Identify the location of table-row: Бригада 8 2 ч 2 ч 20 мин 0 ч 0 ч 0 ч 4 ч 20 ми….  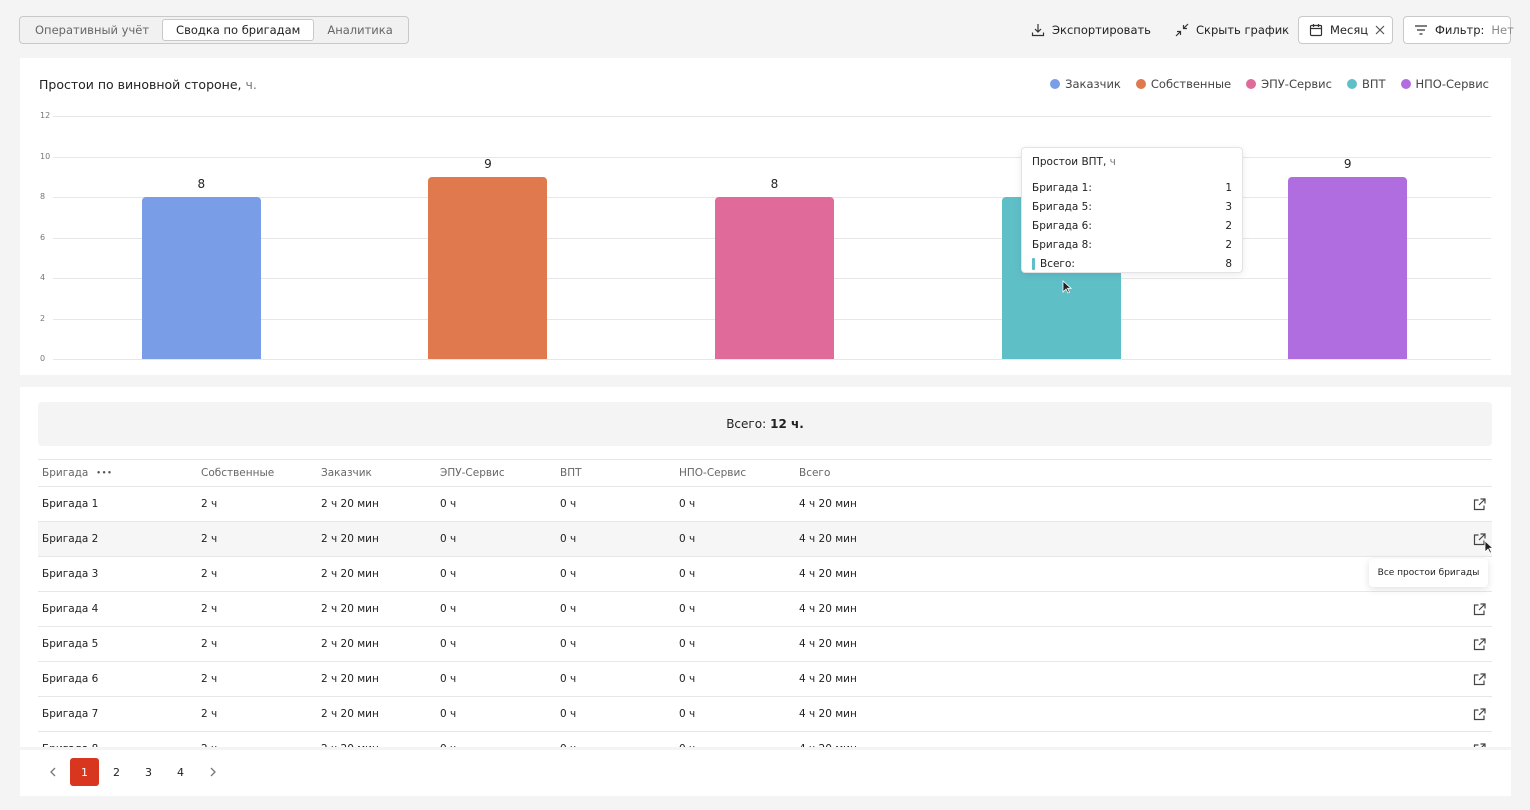
(765, 739).